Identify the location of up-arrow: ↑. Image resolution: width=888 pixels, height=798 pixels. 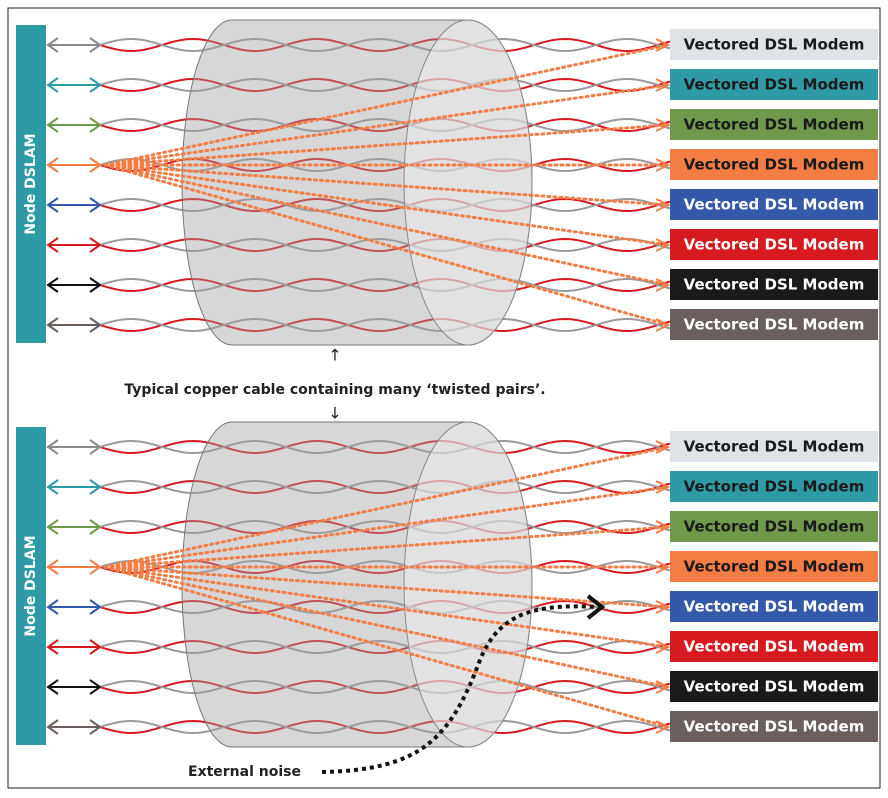
(334, 355).